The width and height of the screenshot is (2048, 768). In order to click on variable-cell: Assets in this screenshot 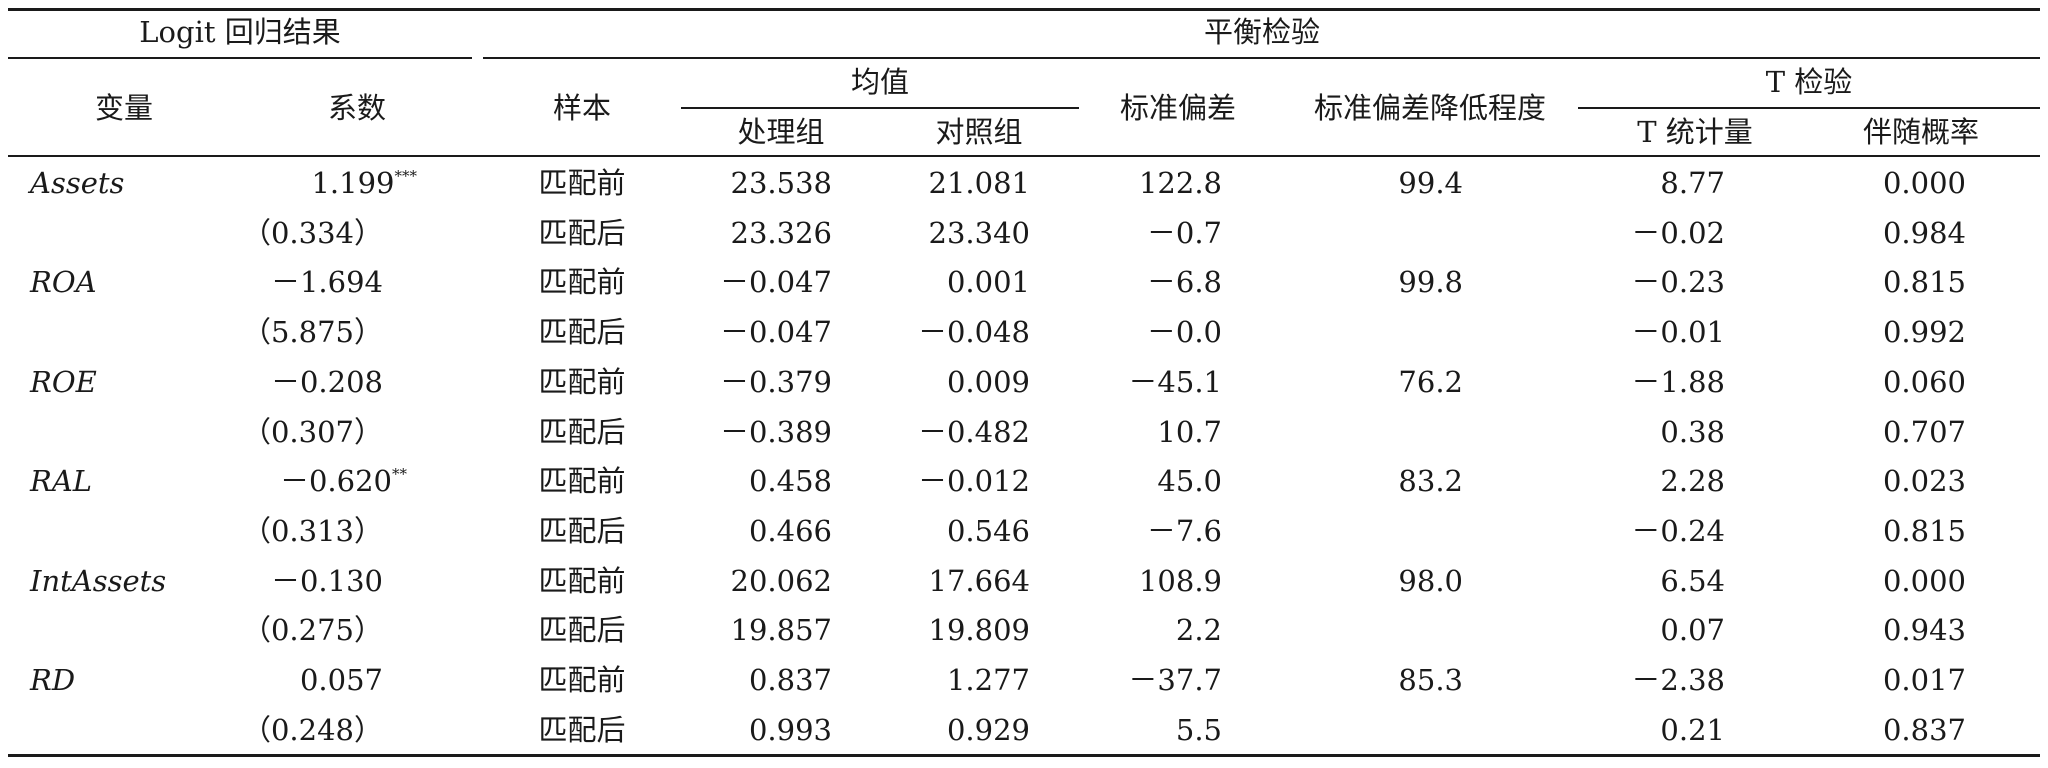, I will do `click(77, 183)`.